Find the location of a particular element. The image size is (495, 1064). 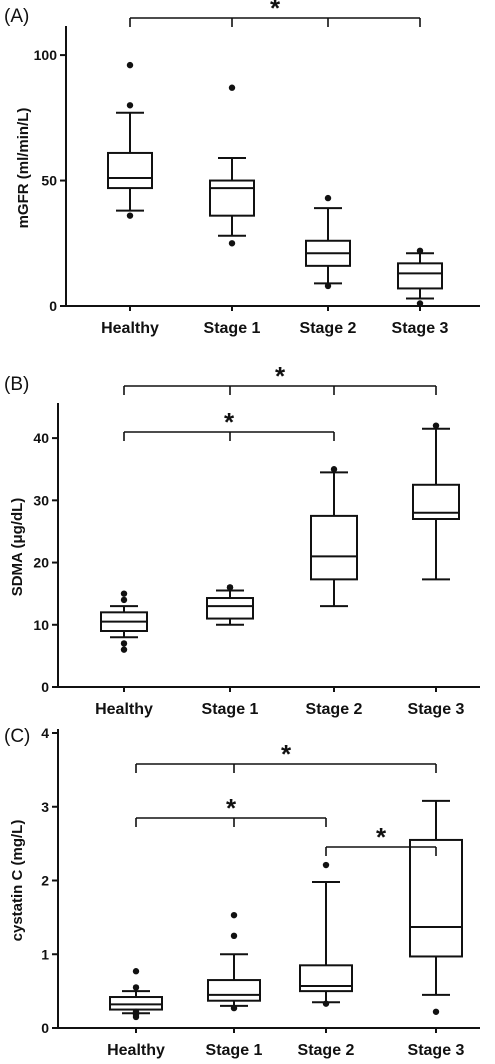

y-tick-label: 4 is located at coordinates (45, 733).